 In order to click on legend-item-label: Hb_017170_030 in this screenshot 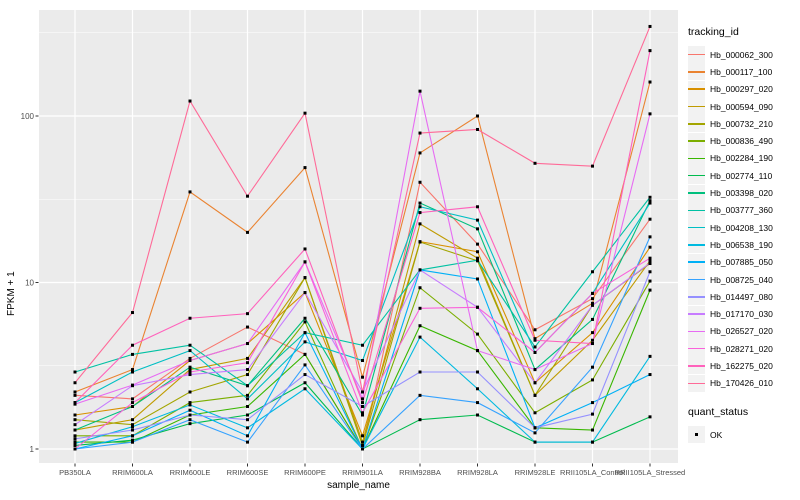, I will do `click(741, 314)`.